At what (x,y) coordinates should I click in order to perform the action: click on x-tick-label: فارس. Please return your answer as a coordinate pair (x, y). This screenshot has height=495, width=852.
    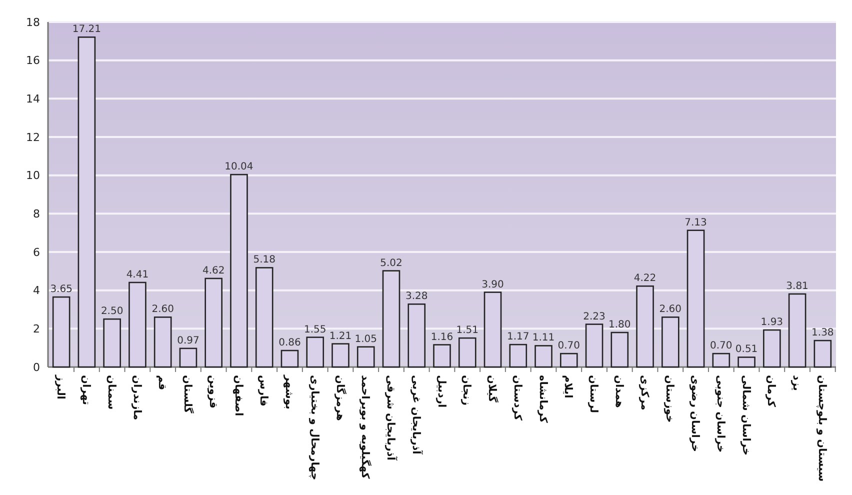
    Looking at the image, I should click on (264, 390).